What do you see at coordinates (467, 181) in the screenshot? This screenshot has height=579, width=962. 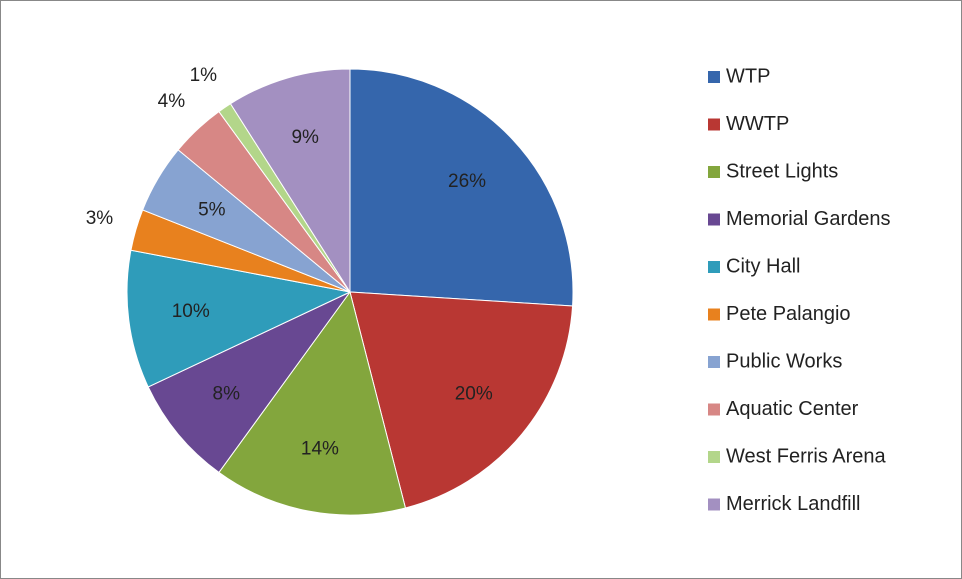 I see `data-label: 26%` at bounding box center [467, 181].